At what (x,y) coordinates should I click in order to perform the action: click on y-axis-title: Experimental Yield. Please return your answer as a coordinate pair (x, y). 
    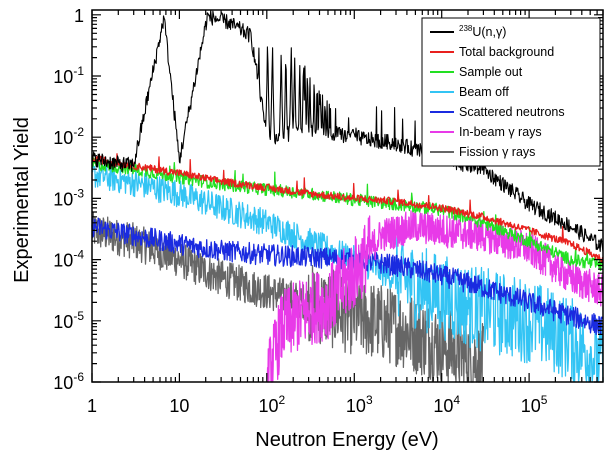
    Looking at the image, I should click on (22, 200).